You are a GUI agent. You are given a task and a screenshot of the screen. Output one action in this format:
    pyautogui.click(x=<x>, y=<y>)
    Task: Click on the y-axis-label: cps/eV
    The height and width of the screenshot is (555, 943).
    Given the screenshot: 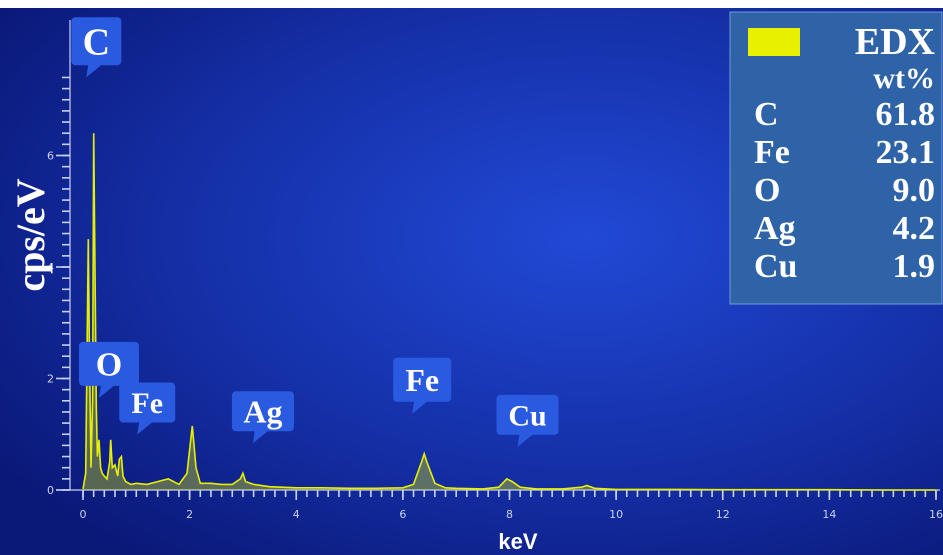 What is the action you would take?
    pyautogui.click(x=30, y=234)
    